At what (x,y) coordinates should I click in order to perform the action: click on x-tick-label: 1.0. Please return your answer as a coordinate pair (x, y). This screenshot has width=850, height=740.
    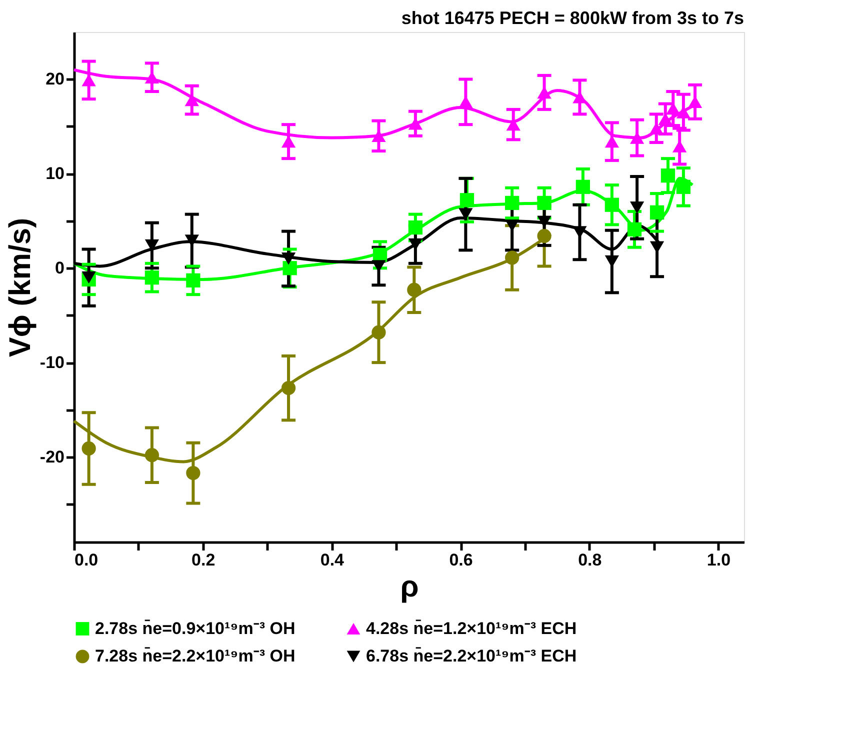
    Looking at the image, I should click on (718, 560).